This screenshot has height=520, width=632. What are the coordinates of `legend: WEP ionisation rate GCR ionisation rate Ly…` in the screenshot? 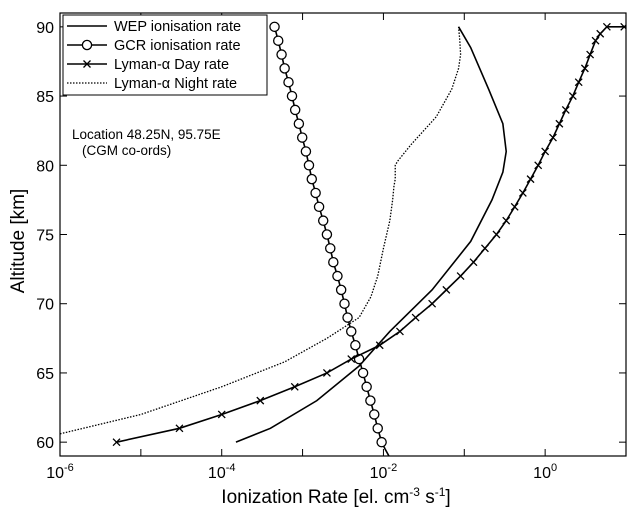 It's located at (165, 55).